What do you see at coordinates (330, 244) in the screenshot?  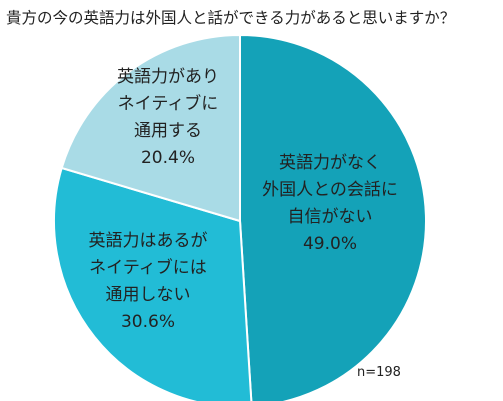 I see `slice-value-label: 49.0%` at bounding box center [330, 244].